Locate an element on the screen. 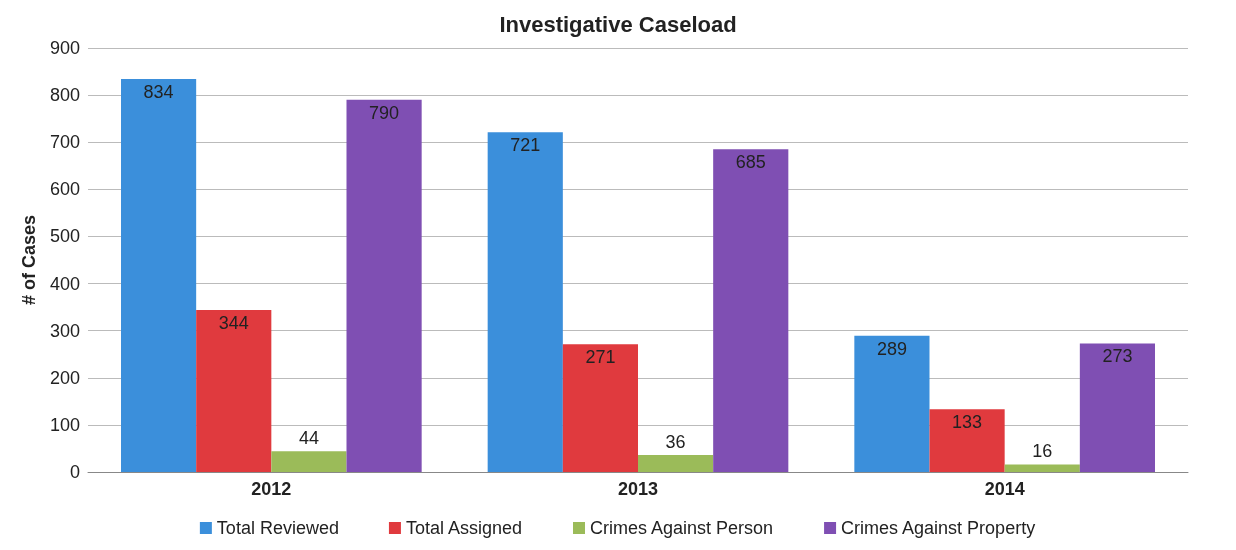 The image size is (1236, 550). data-label: 685 is located at coordinates (750, 162).